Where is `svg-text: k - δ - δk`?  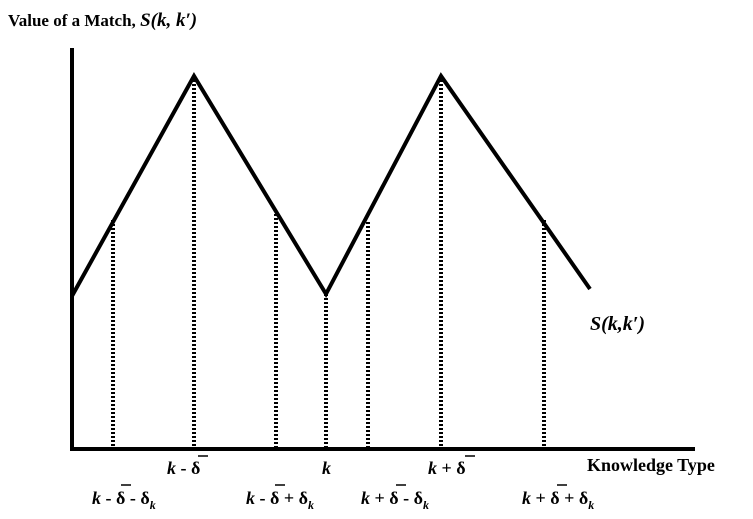 svg-text: k - δ - δk is located at coordinates (124, 500).